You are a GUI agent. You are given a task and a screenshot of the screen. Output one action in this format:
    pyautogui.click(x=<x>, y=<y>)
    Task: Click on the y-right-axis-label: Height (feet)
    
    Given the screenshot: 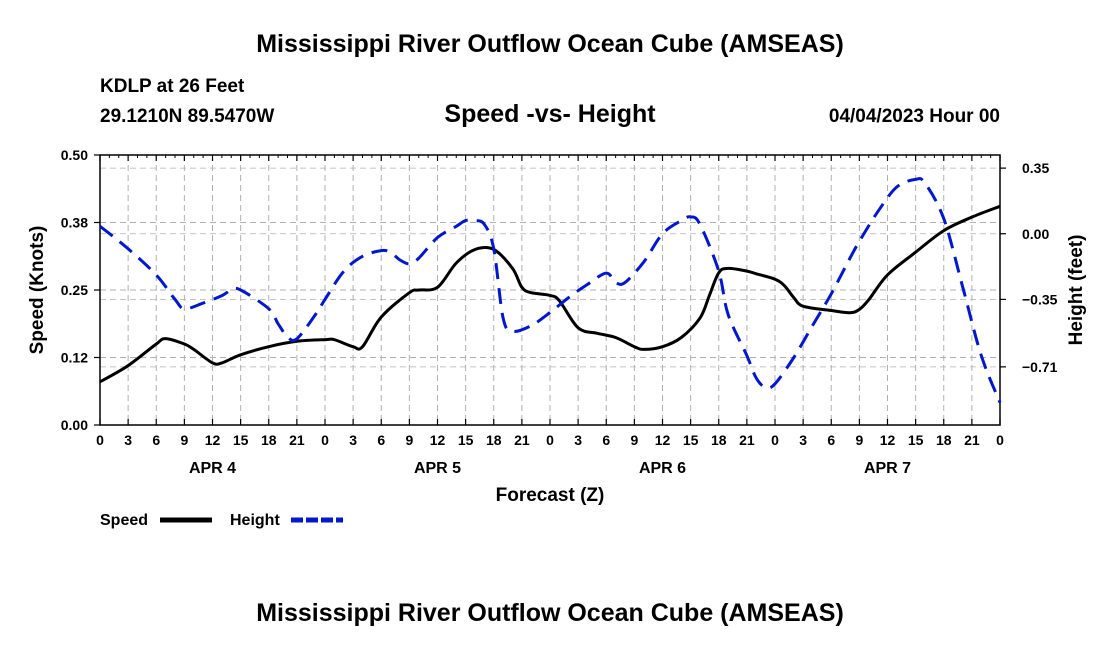 What is the action you would take?
    pyautogui.click(x=1076, y=290)
    